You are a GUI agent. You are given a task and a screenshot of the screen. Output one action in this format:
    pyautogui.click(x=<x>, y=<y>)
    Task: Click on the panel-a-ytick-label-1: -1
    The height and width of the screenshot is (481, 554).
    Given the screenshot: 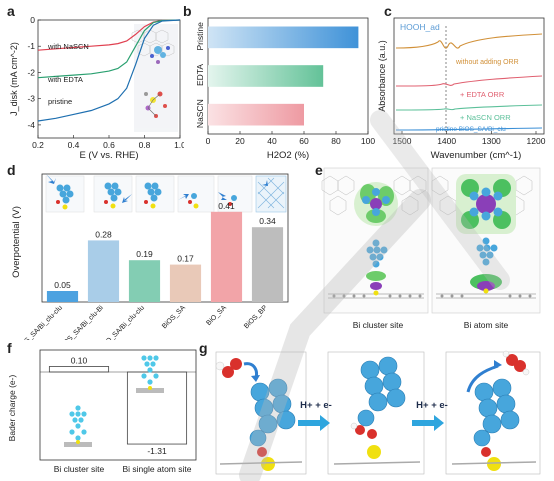 What is the action you would take?
    pyautogui.click(x=31, y=46)
    